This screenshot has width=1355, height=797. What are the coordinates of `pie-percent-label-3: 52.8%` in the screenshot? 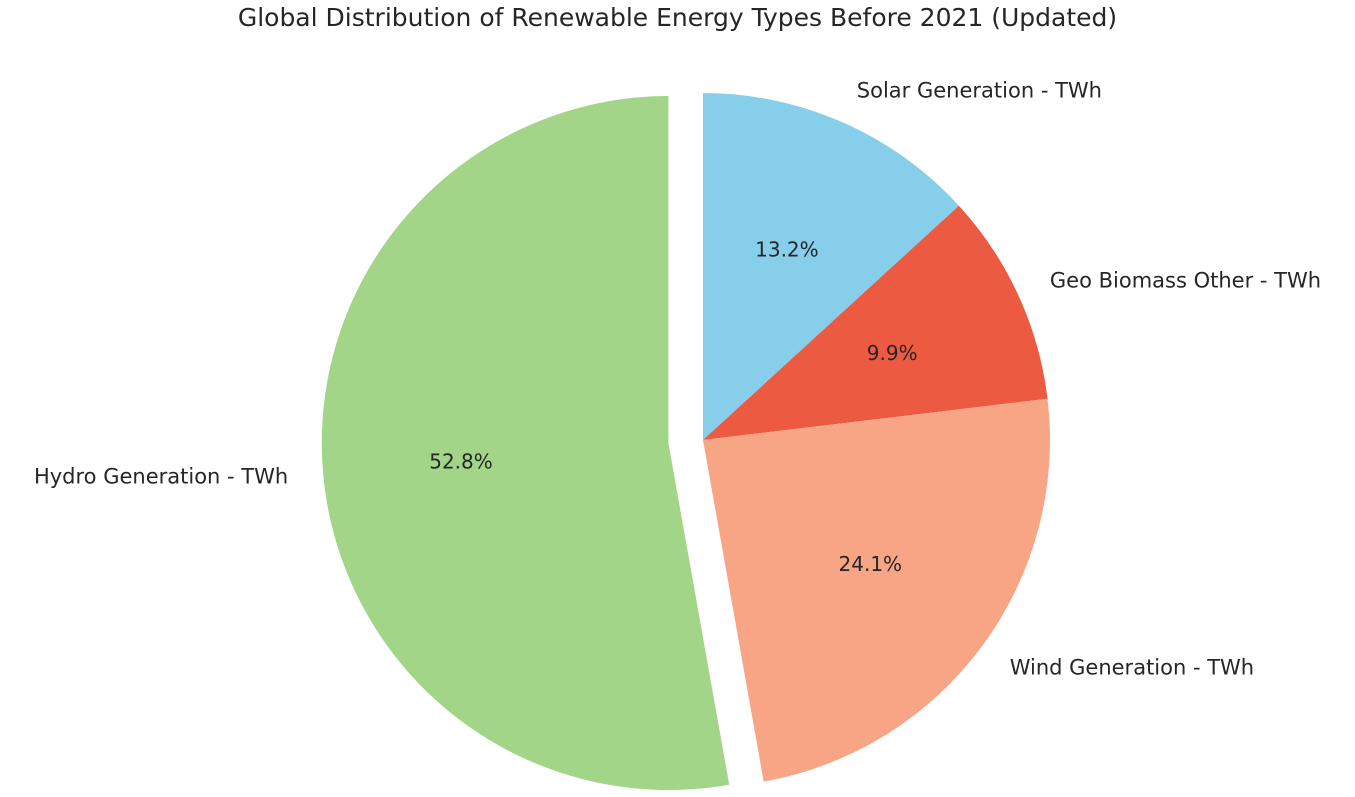 It's located at (461, 461).